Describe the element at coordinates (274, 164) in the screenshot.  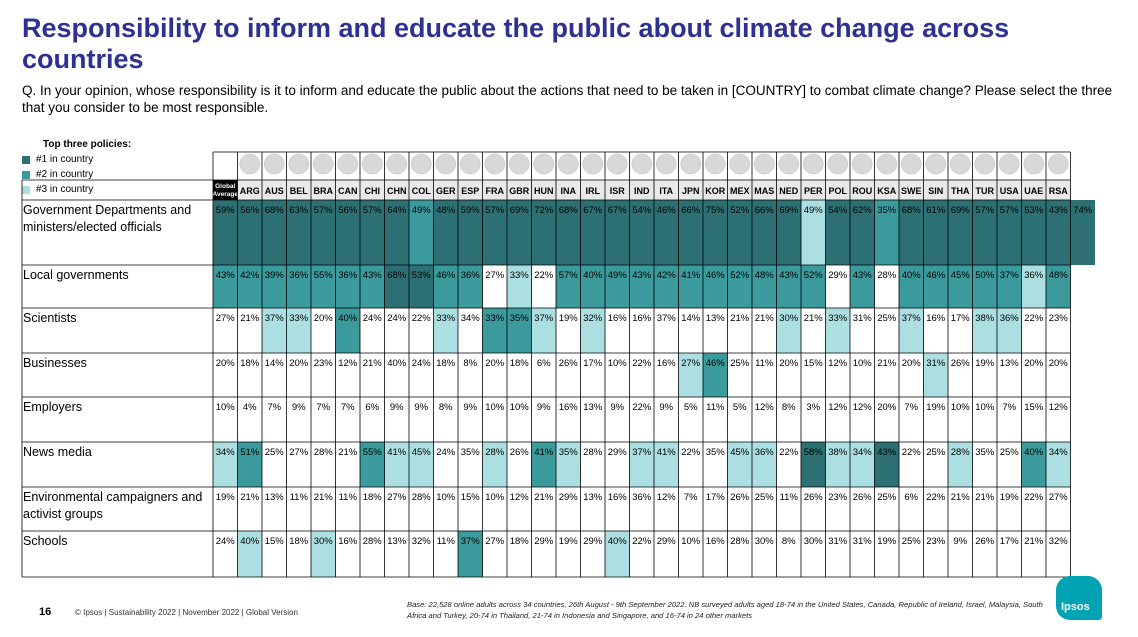
I see `flag-icon-aus` at that location.